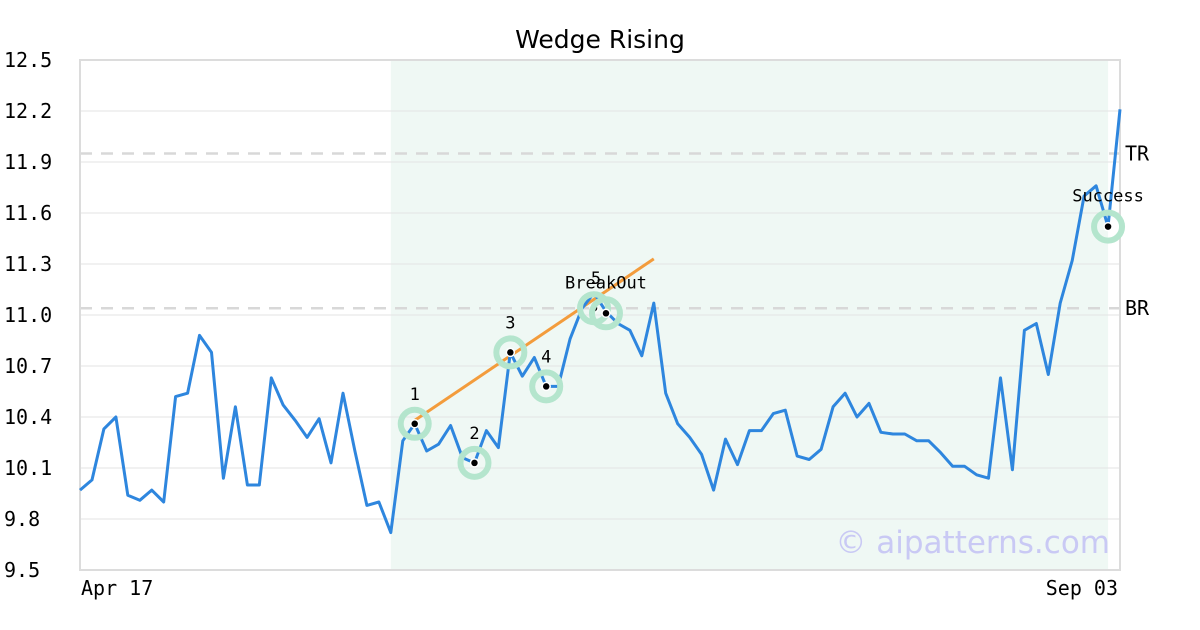 This screenshot has width=1200, height=630. What do you see at coordinates (534, 339) in the screenshot?
I see `wedge-trend-line` at bounding box center [534, 339].